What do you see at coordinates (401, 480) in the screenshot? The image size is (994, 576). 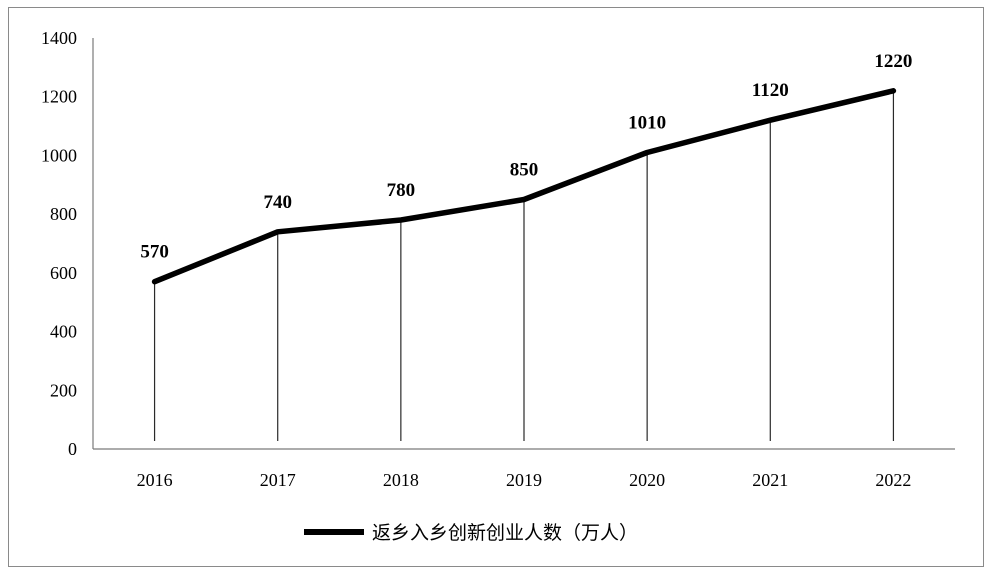 I see `x-tick-label: 2018` at bounding box center [401, 480].